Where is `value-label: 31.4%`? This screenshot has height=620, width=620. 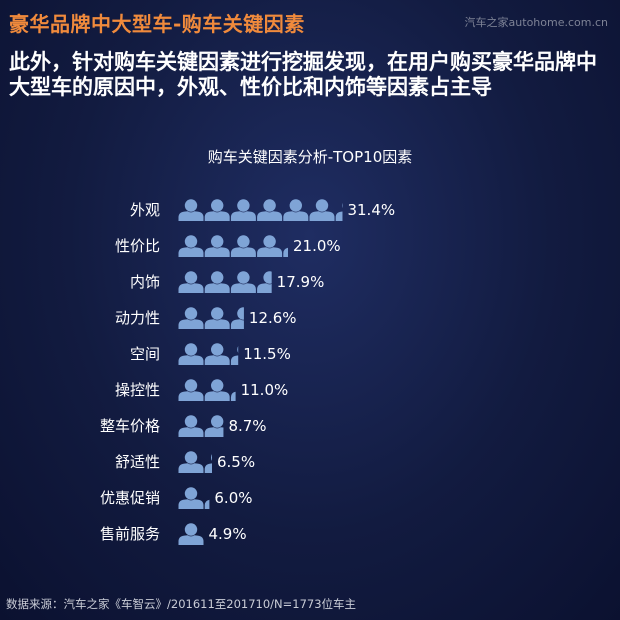 value-label: 31.4% is located at coordinates (371, 210).